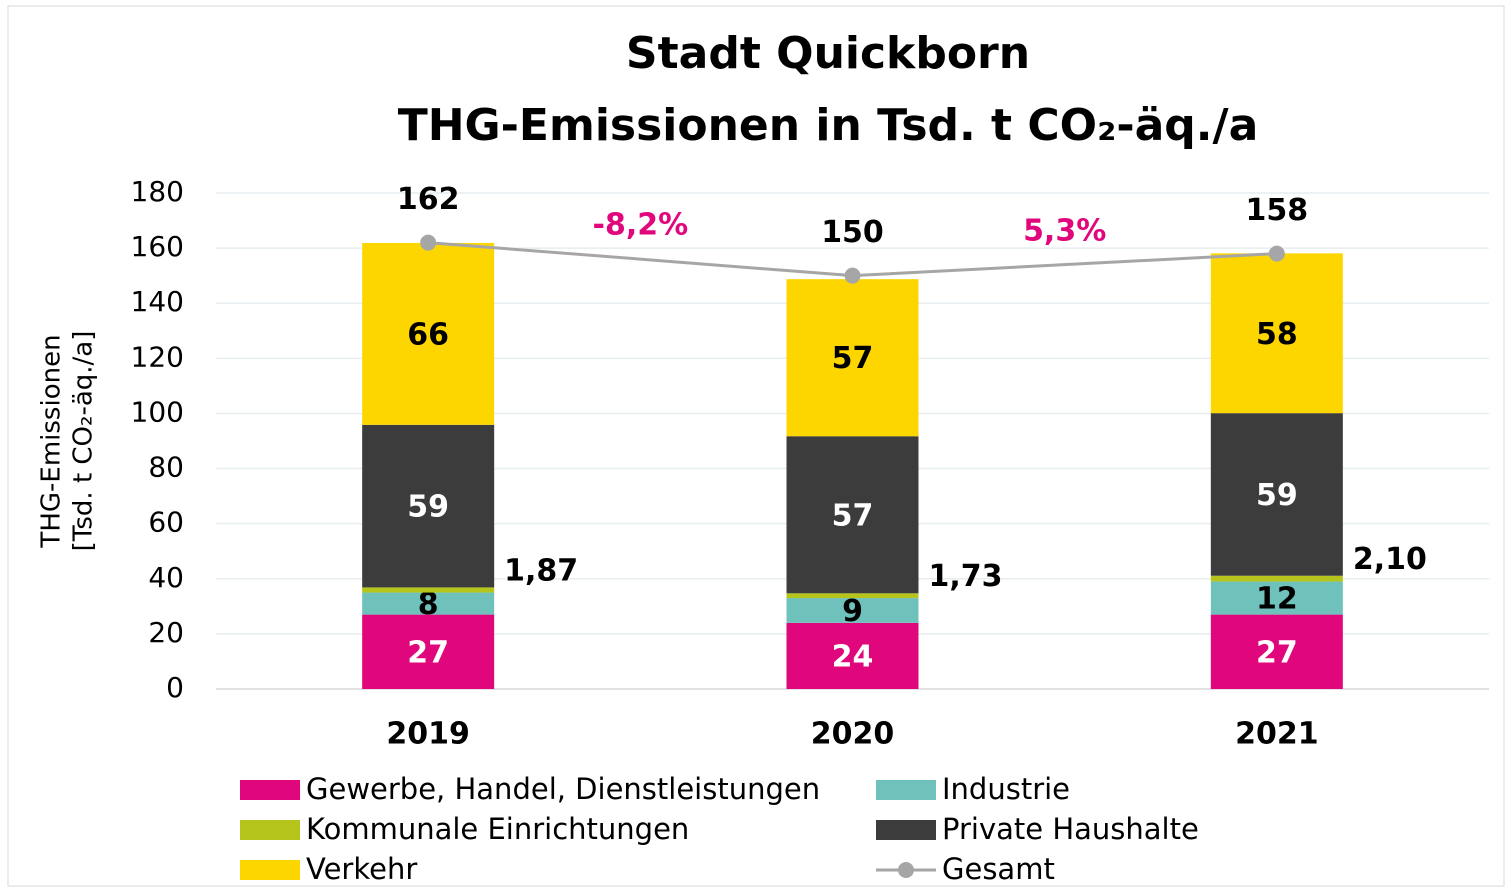  Describe the element at coordinates (361, 869) in the screenshot. I see `legend-label: Verkehr` at that location.